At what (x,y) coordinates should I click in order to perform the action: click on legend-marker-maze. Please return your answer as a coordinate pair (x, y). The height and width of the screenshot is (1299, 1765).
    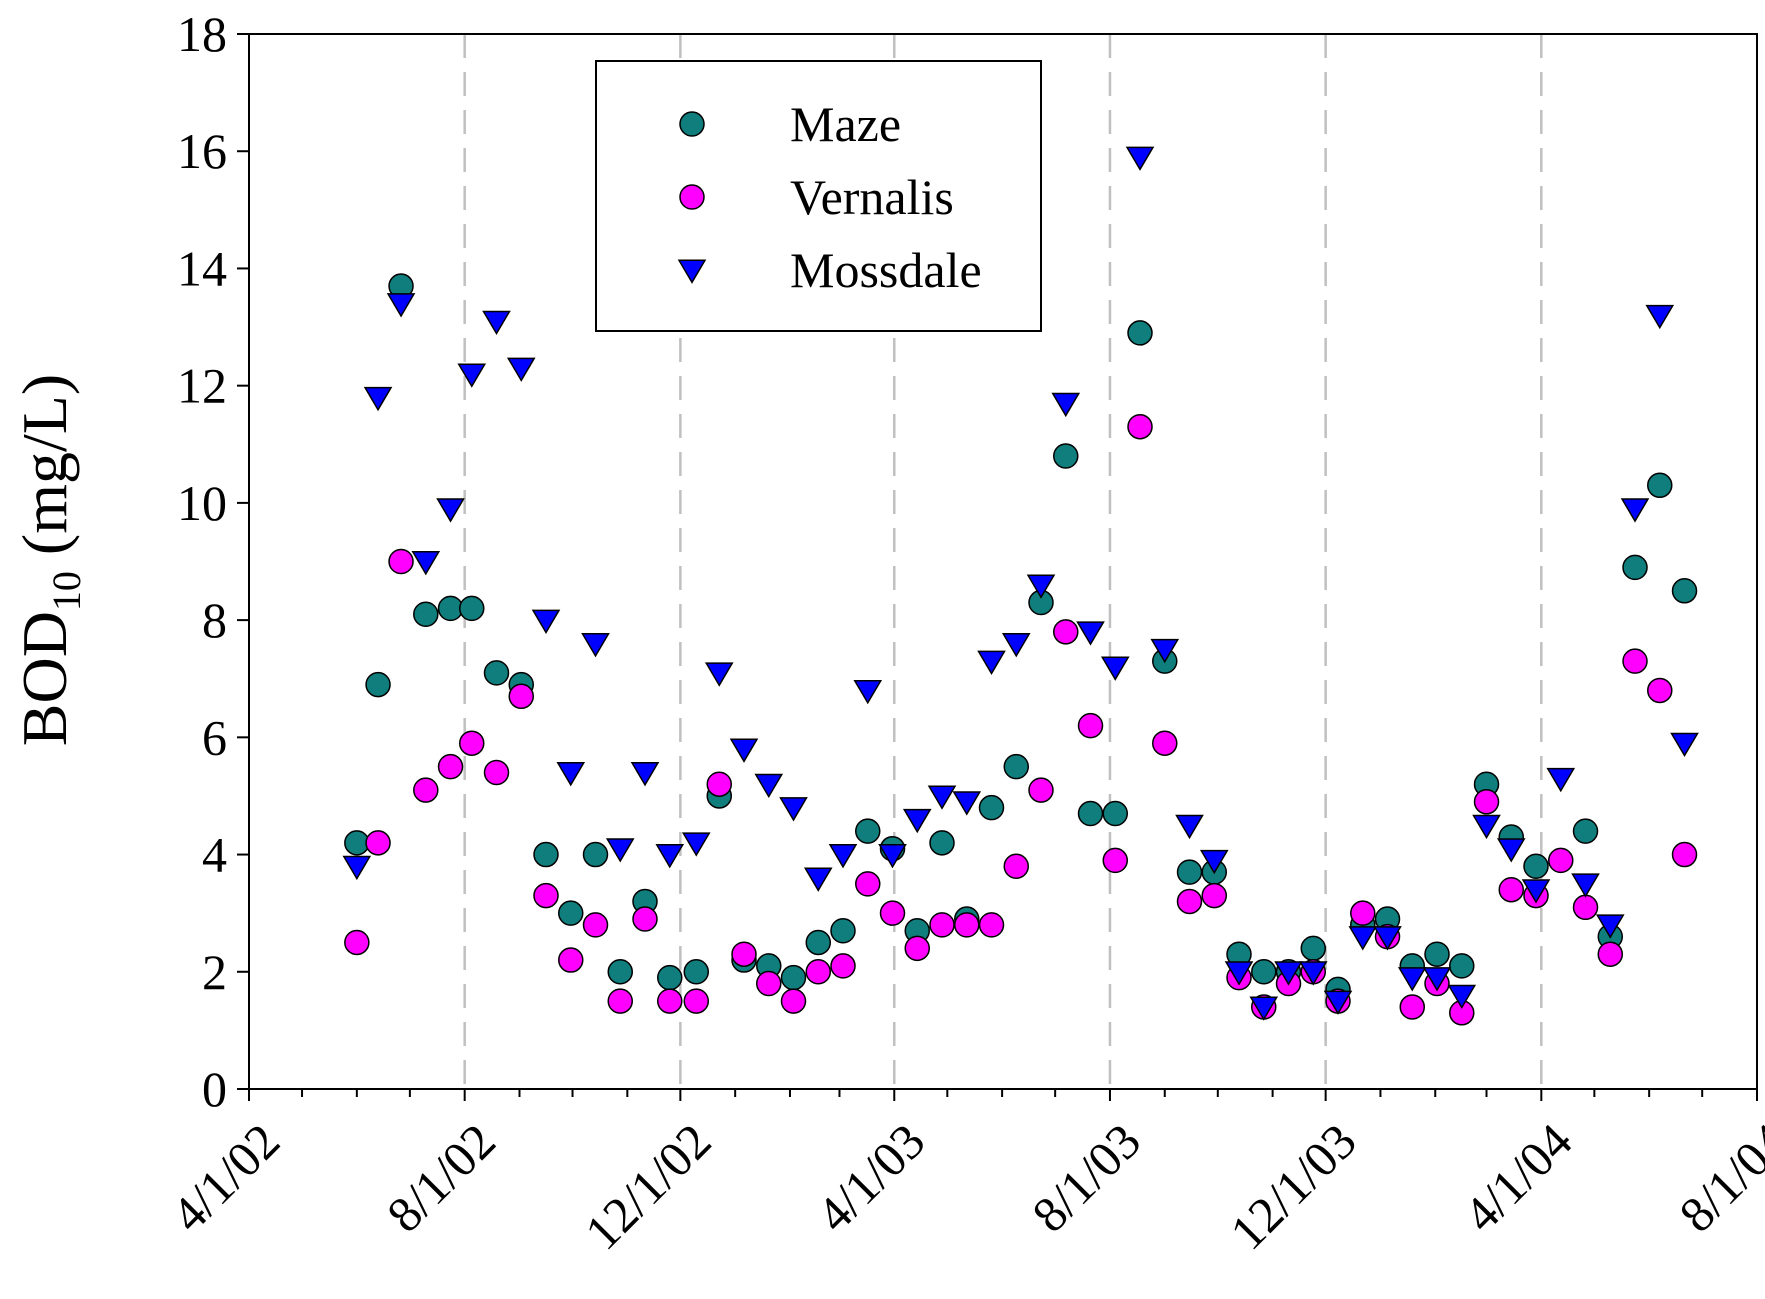
    Looking at the image, I should click on (692, 124).